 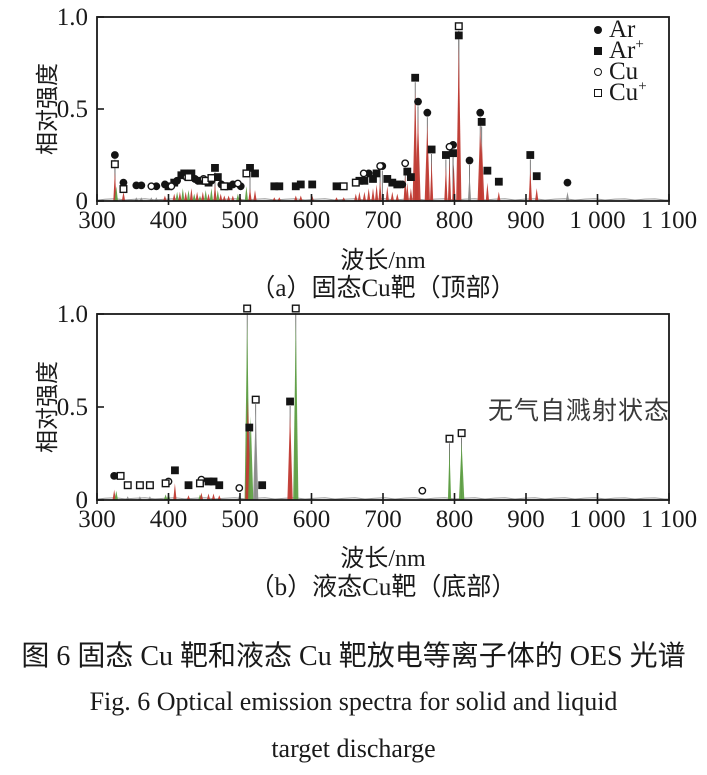 I want to click on x-tick-label: 400, so click(x=169, y=220).